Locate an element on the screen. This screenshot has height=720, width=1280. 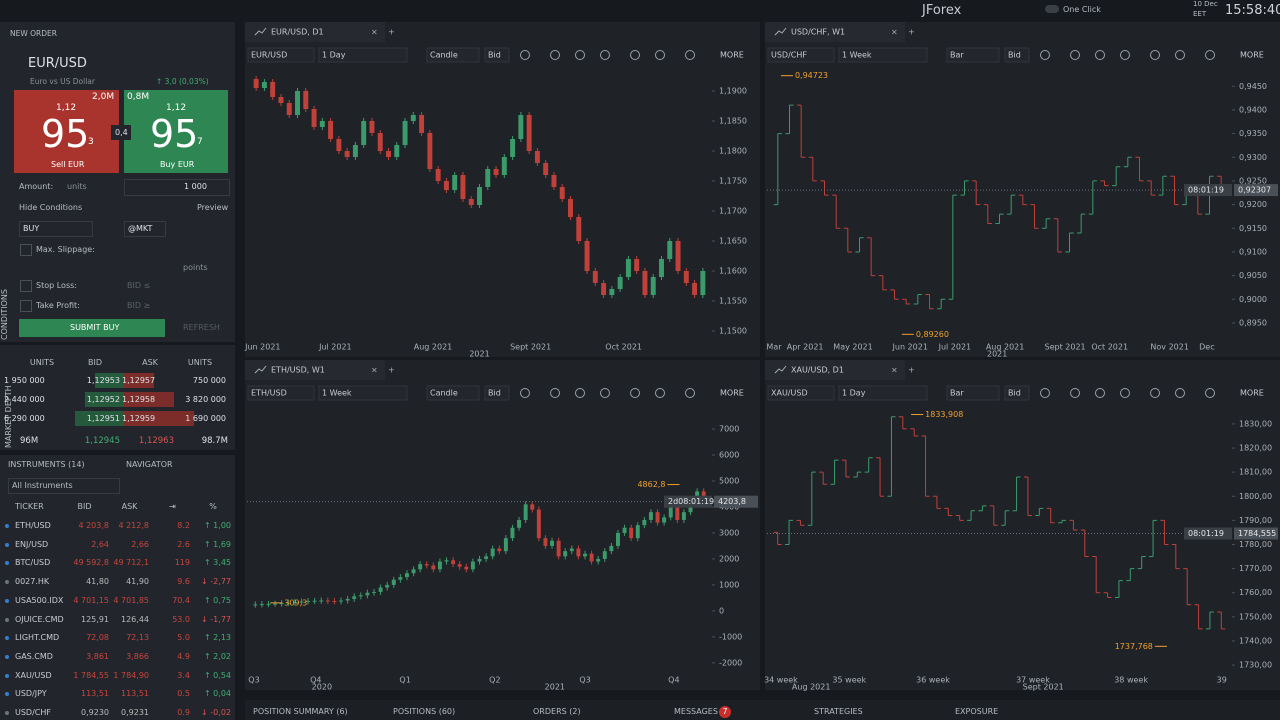
y-tick-label: 1760,00 is located at coordinates (1255, 592).